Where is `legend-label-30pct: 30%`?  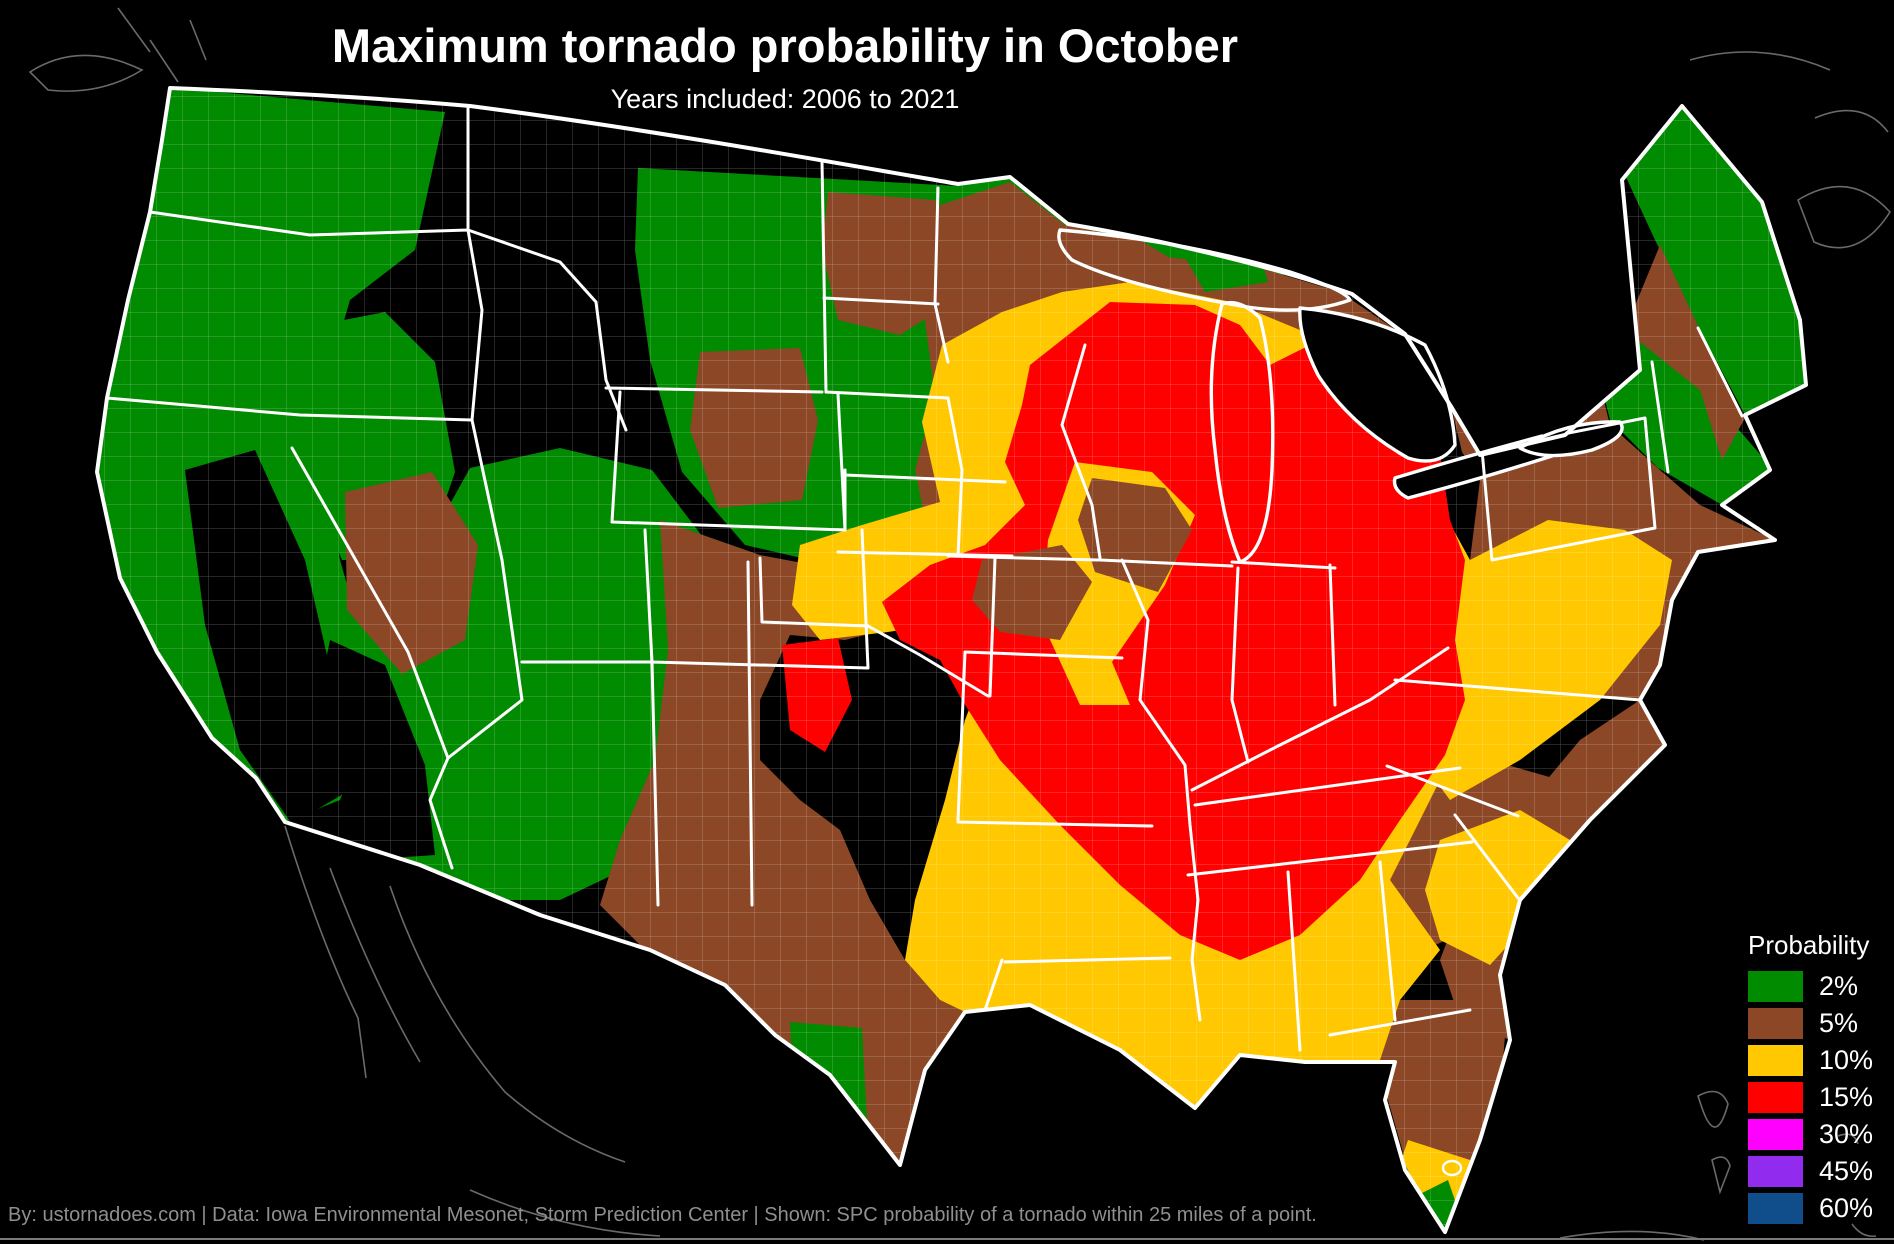 legend-label-30pct: 30% is located at coordinates (1846, 1134).